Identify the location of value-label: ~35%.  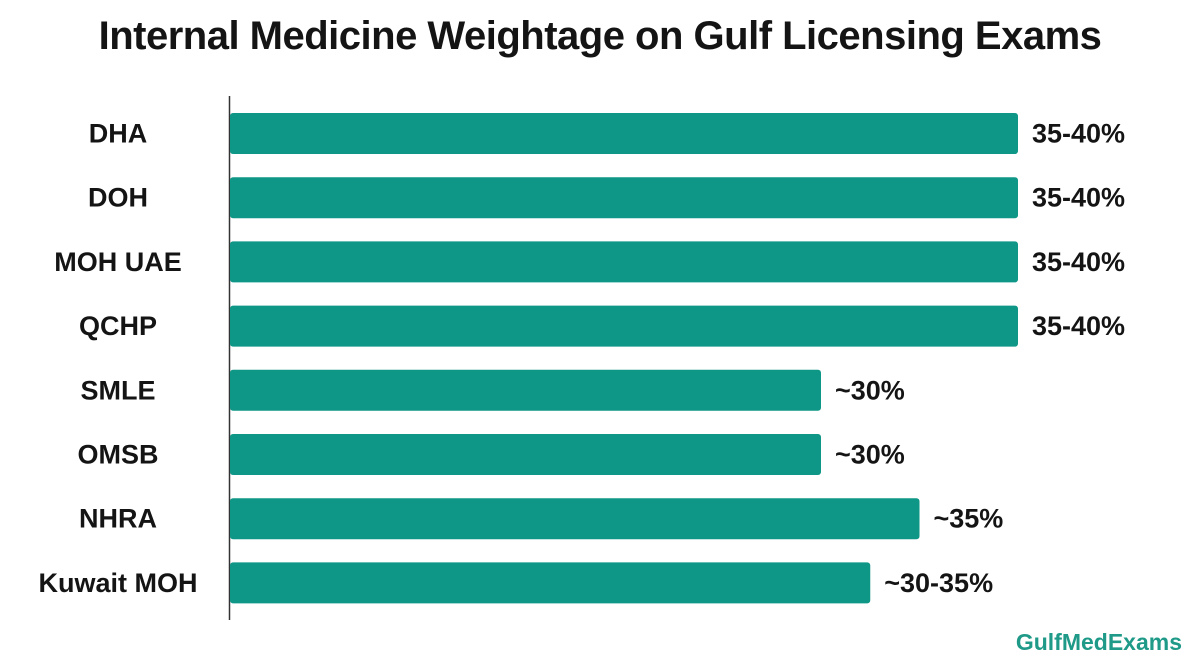
(969, 519).